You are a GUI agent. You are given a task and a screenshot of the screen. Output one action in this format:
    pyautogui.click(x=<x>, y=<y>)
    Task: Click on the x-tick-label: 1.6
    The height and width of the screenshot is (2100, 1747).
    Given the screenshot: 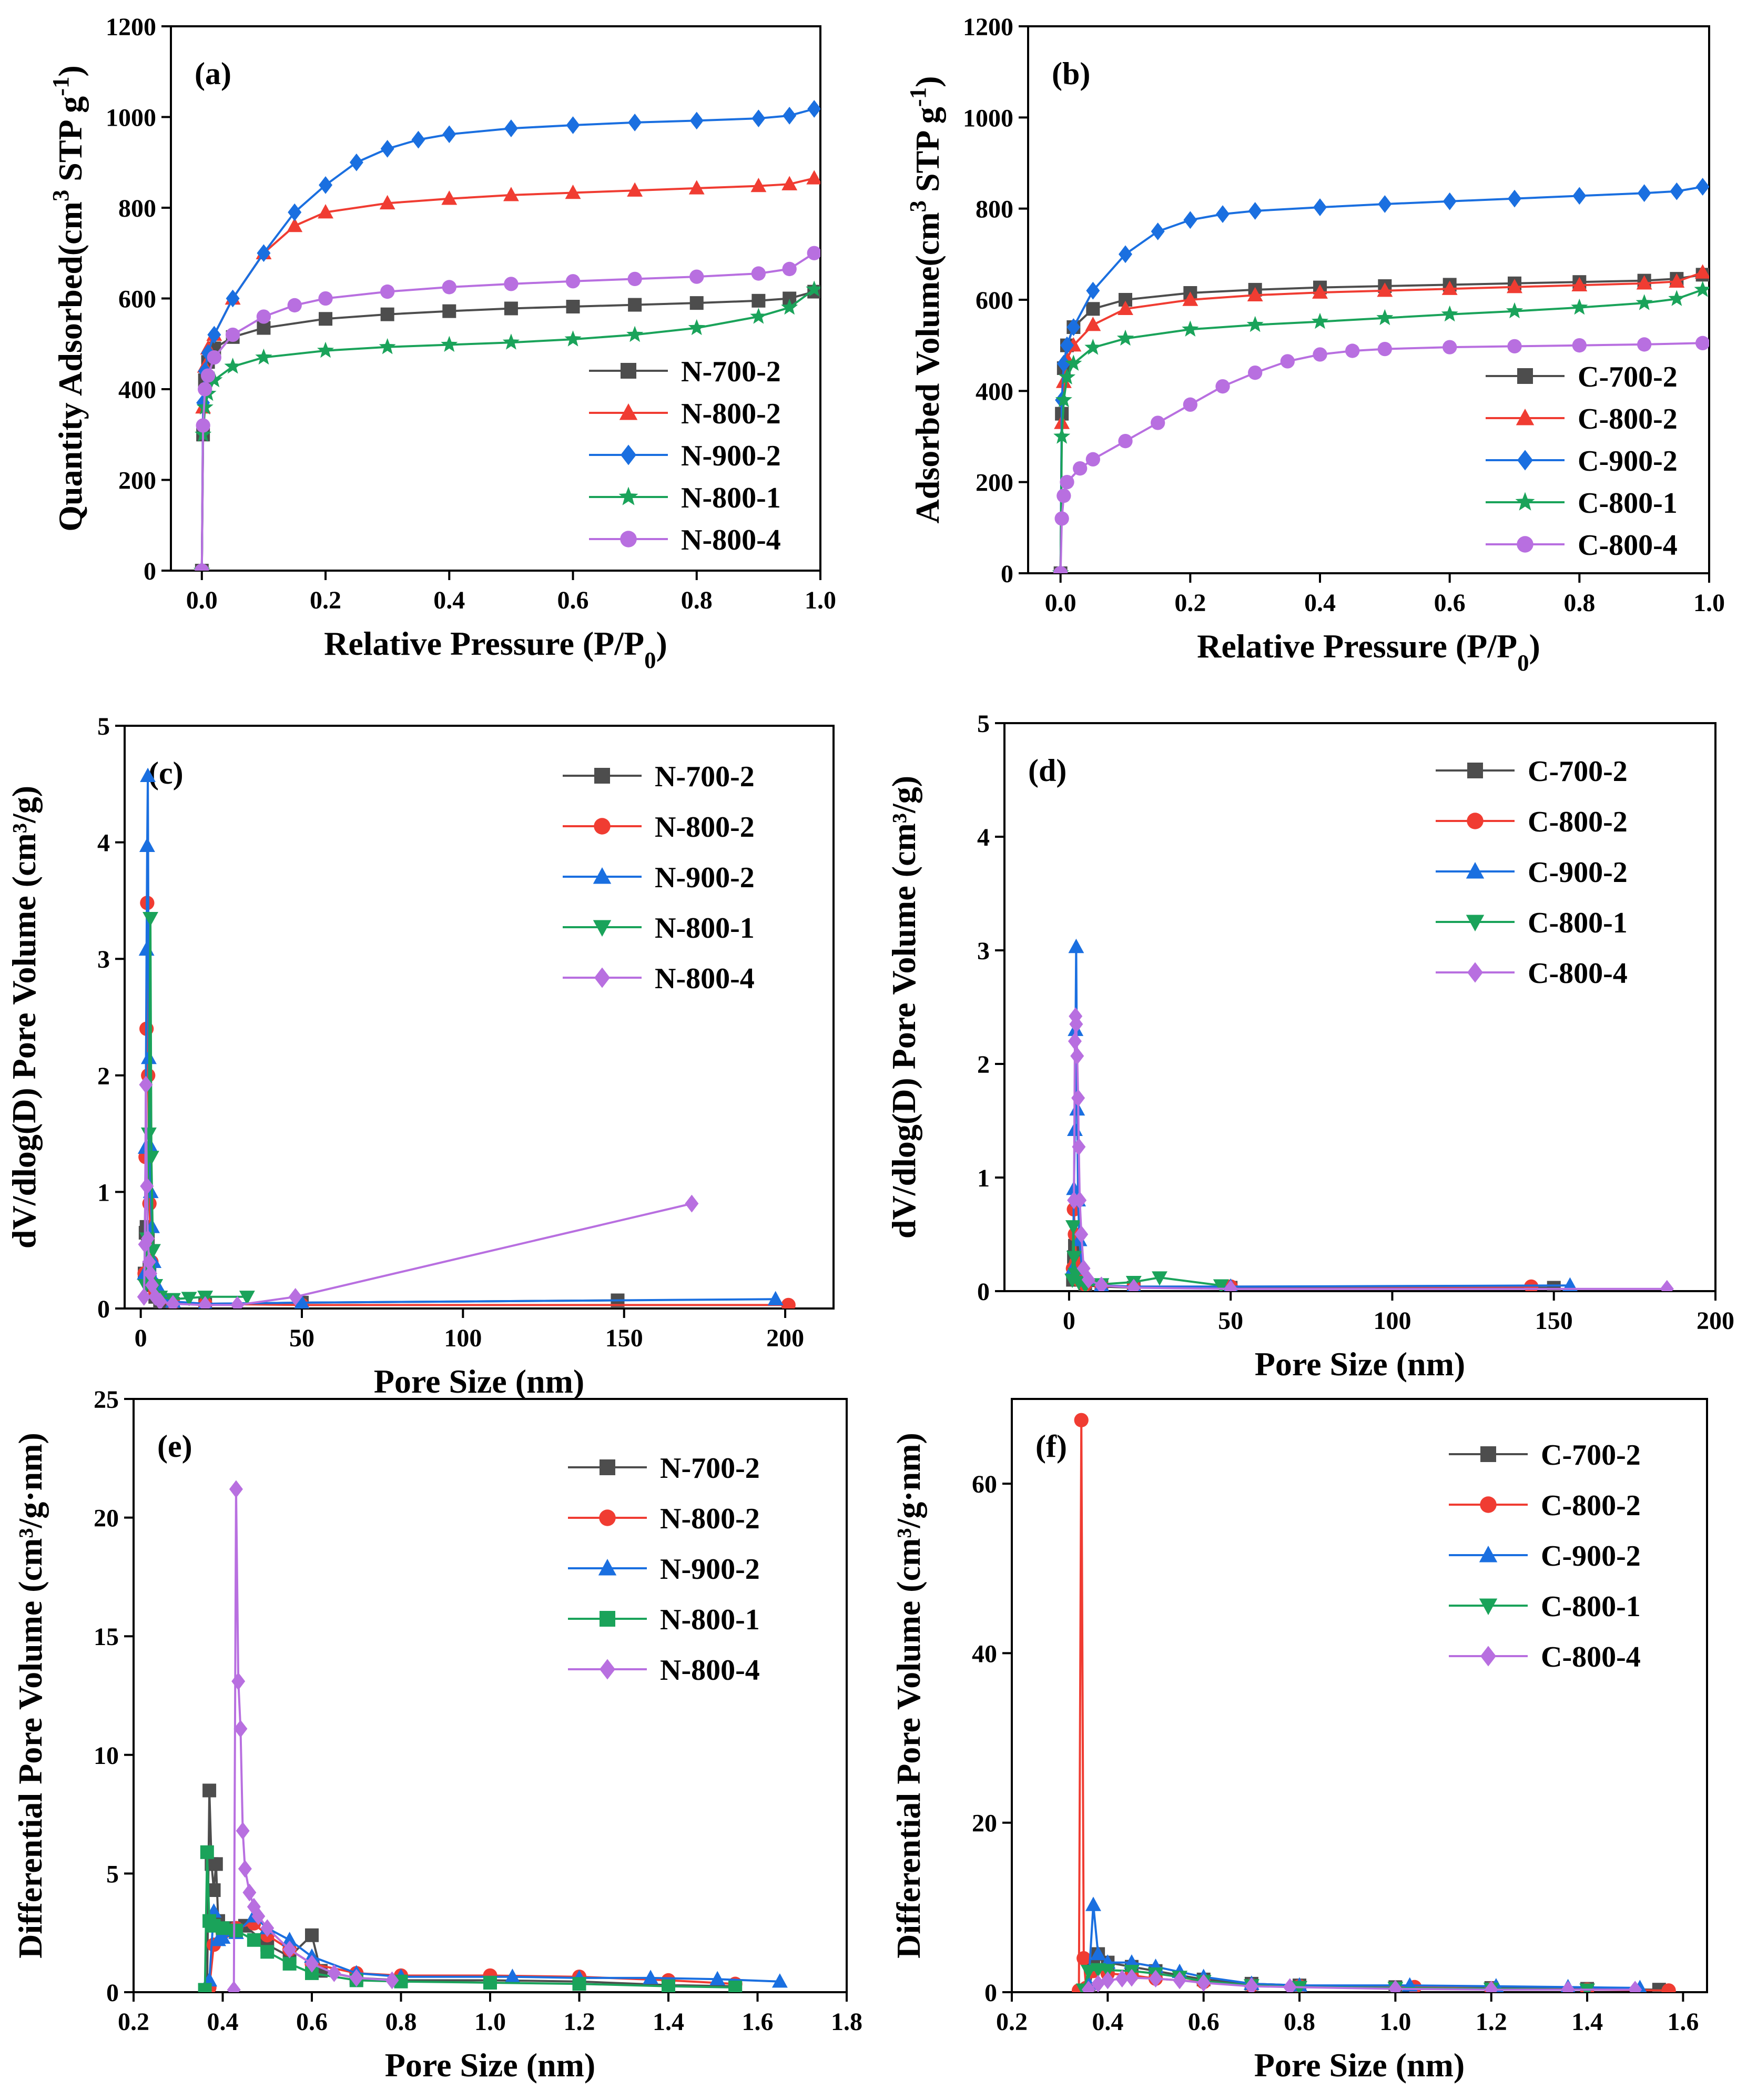 What is the action you would take?
    pyautogui.click(x=1683, y=2022)
    